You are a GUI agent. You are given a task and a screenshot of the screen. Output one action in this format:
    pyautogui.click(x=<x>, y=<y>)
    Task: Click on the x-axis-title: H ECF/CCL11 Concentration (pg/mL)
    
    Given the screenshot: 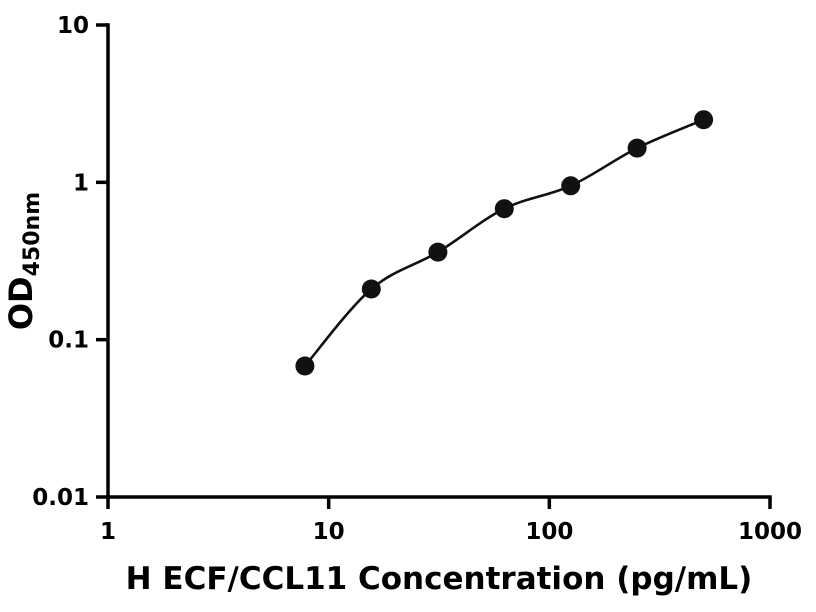 What is the action you would take?
    pyautogui.click(x=439, y=579)
    